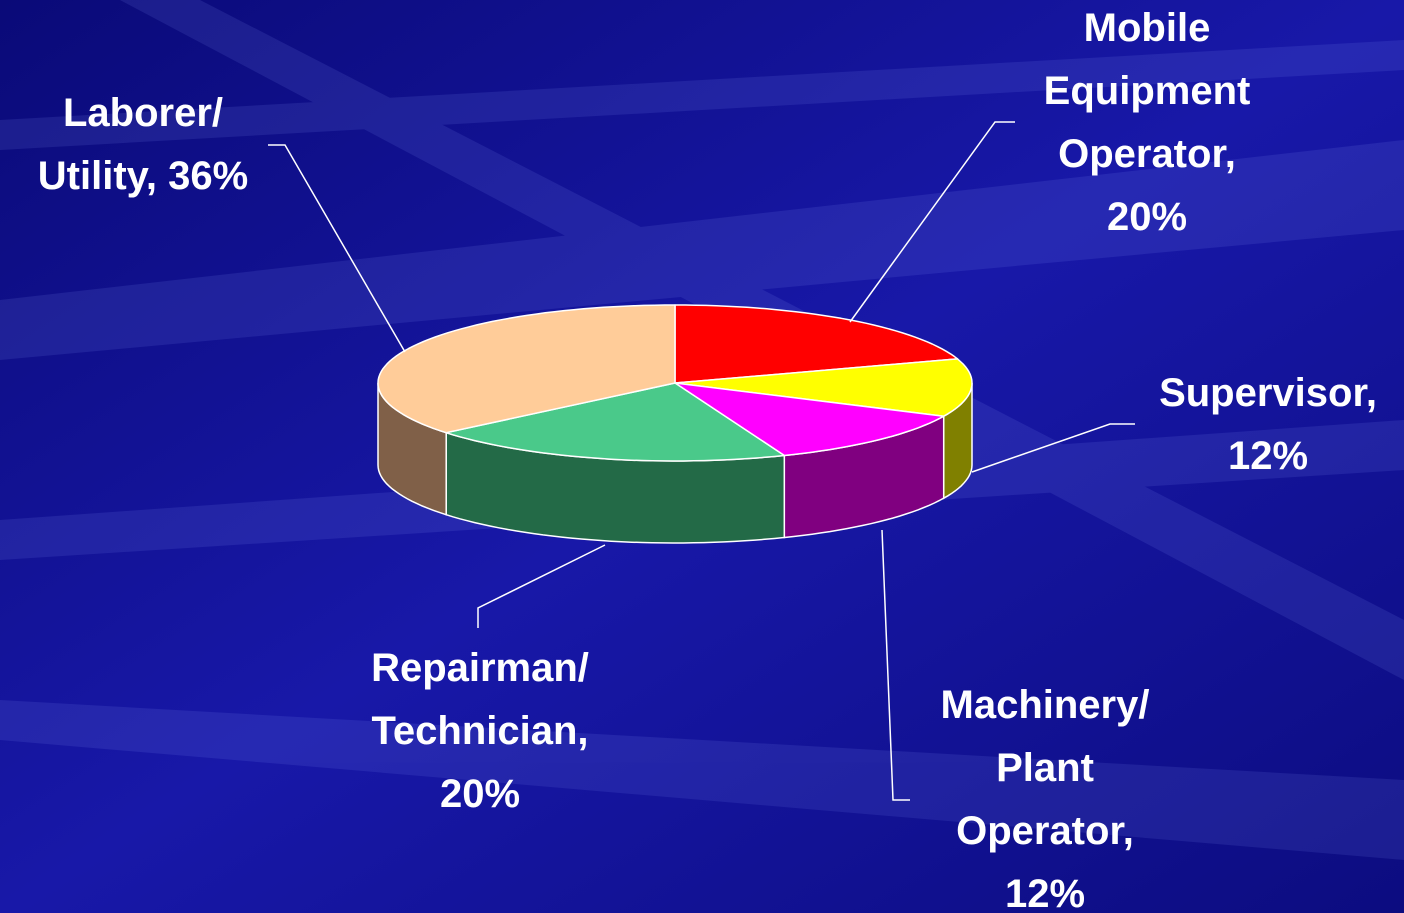 The height and width of the screenshot is (913, 1404). I want to click on pie, so click(675, 424).